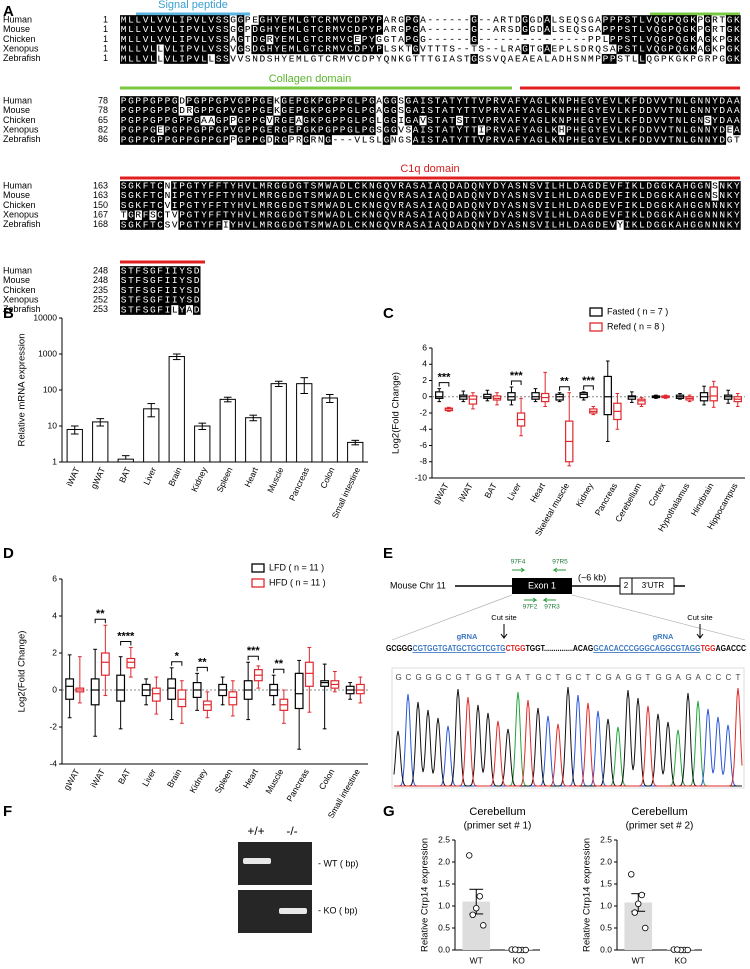  Describe the element at coordinates (54, 615) in the screenshot. I see `y-tick-label: 4` at that location.